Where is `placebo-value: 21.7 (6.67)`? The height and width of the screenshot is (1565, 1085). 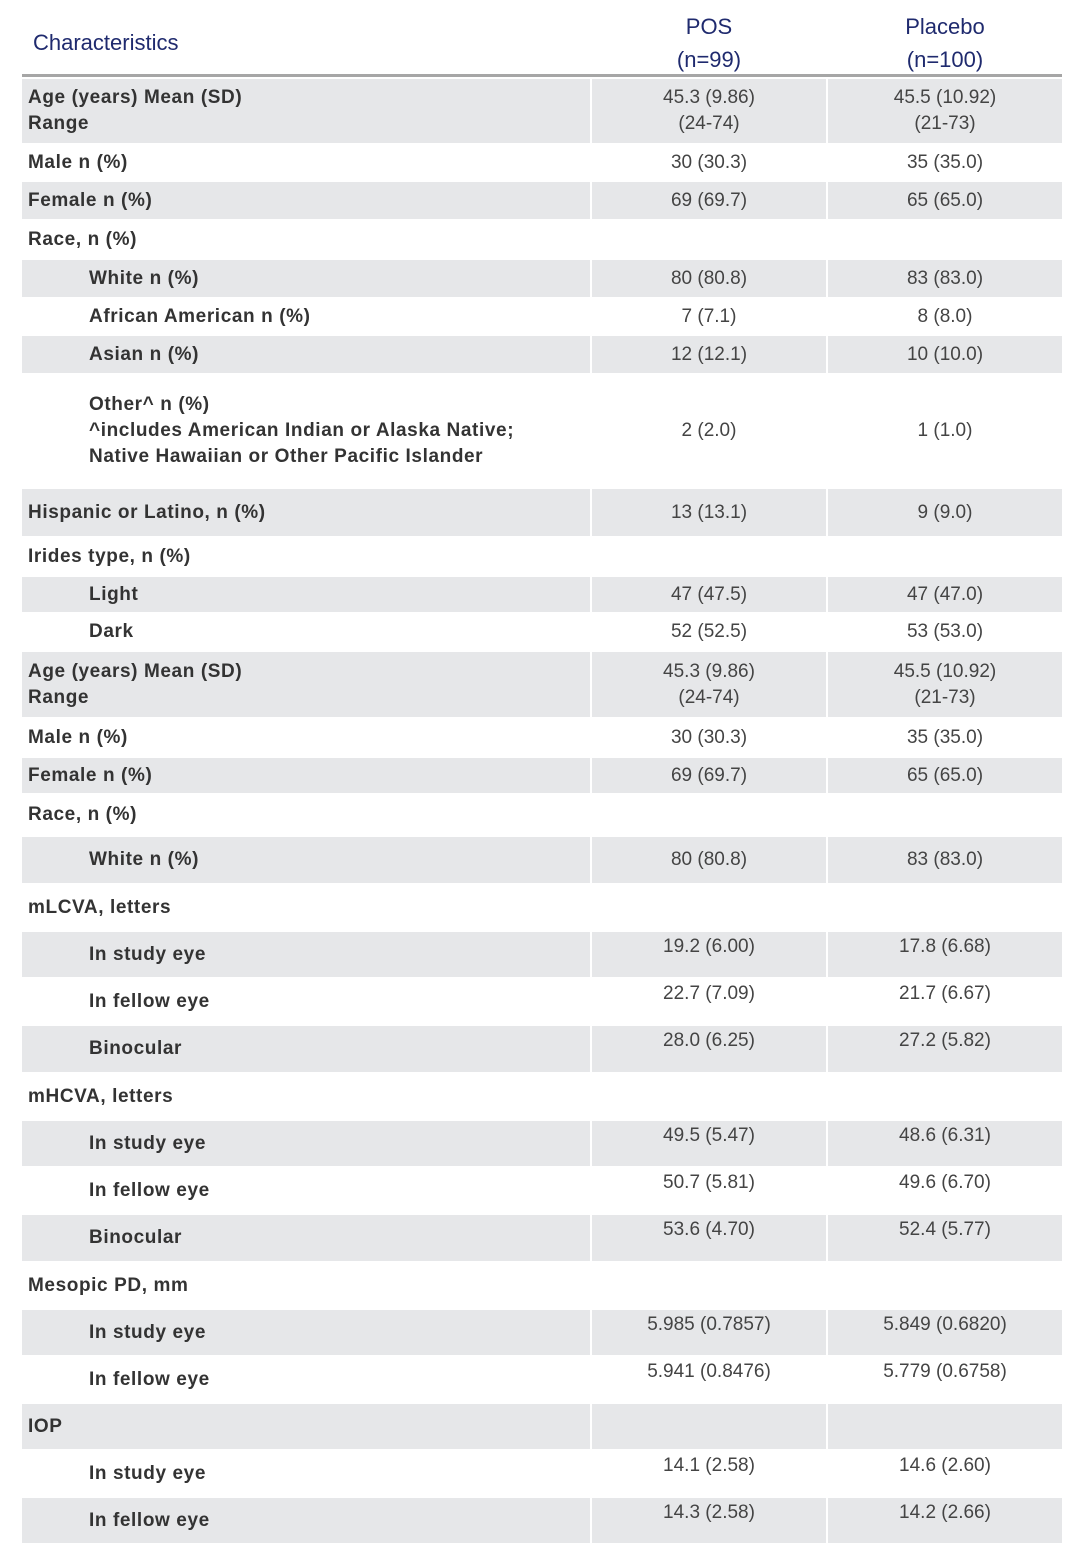
placebo-value: 21.7 (6.67) is located at coordinates (945, 993).